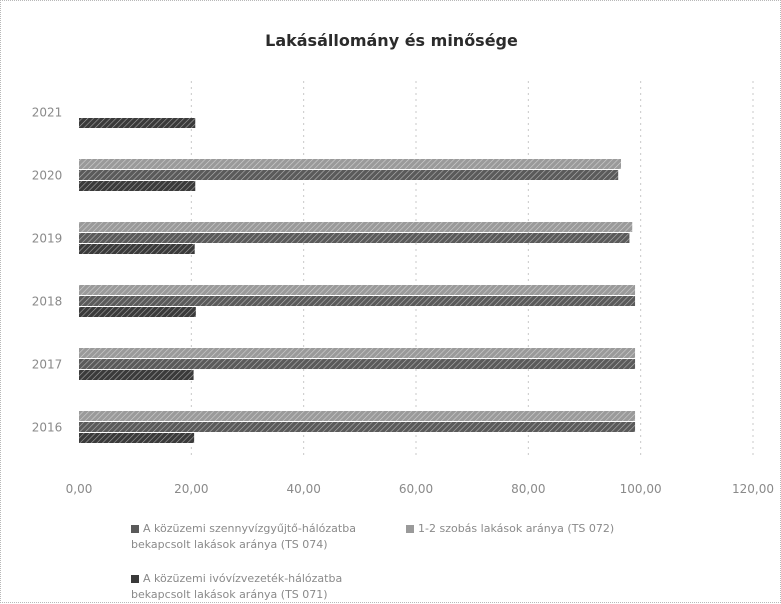 This screenshot has width=781, height=604. What do you see at coordinates (47, 302) in the screenshot?
I see `y-tick-label: 2018` at bounding box center [47, 302].